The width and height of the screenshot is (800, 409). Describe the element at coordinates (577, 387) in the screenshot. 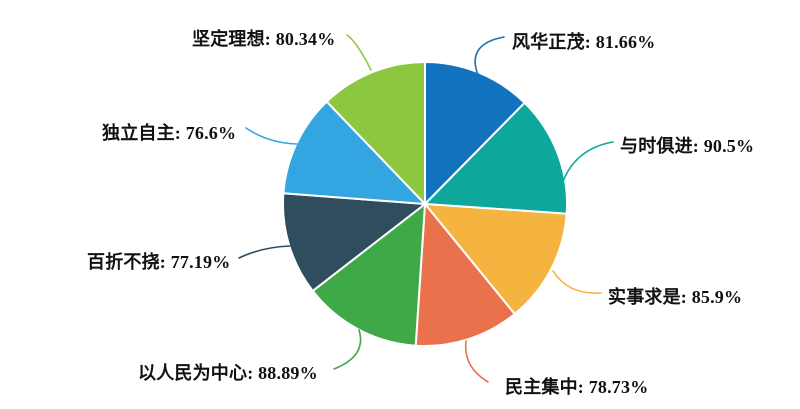

I see `pie-callout-label-3: 民主集中: 78.73%` at that location.